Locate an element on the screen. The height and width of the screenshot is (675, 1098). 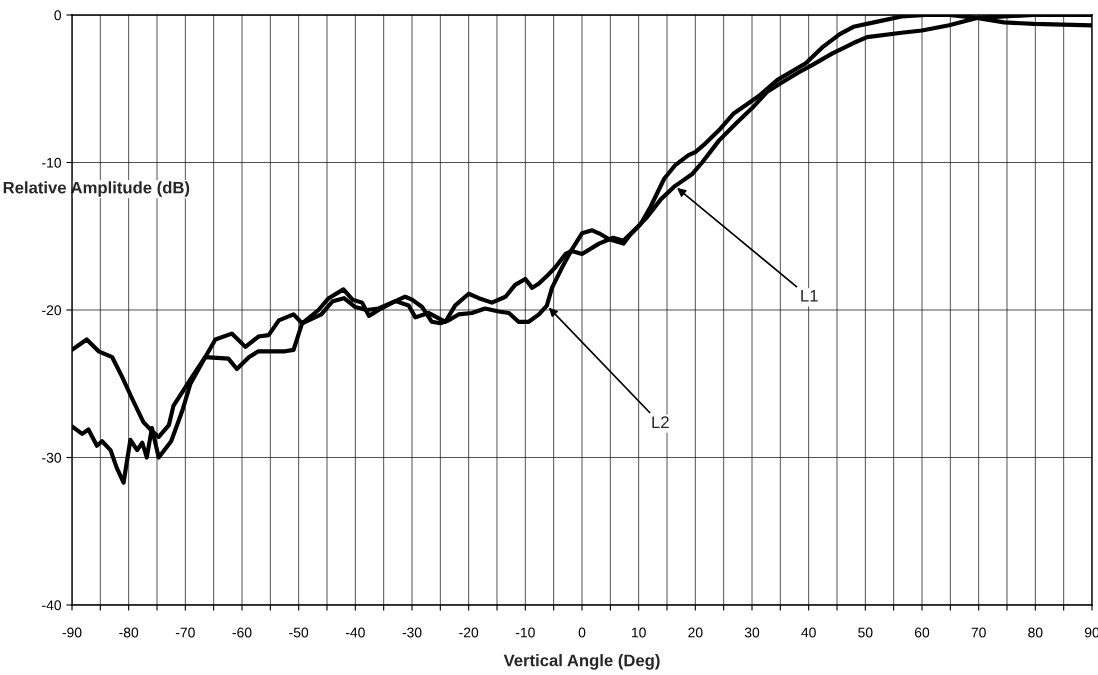
y-tick-label: -20 is located at coordinates (52, 310).